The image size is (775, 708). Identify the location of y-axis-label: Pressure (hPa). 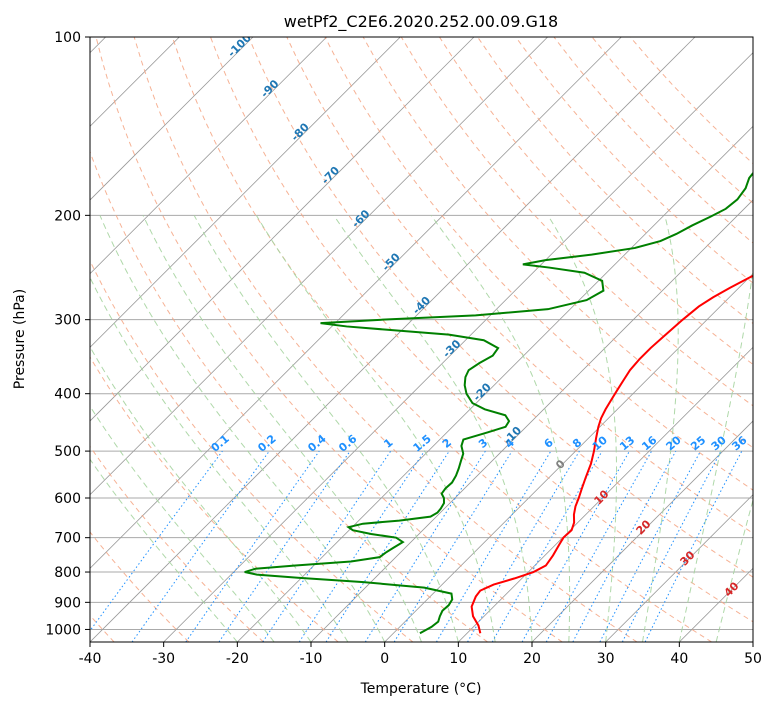
(20, 339).